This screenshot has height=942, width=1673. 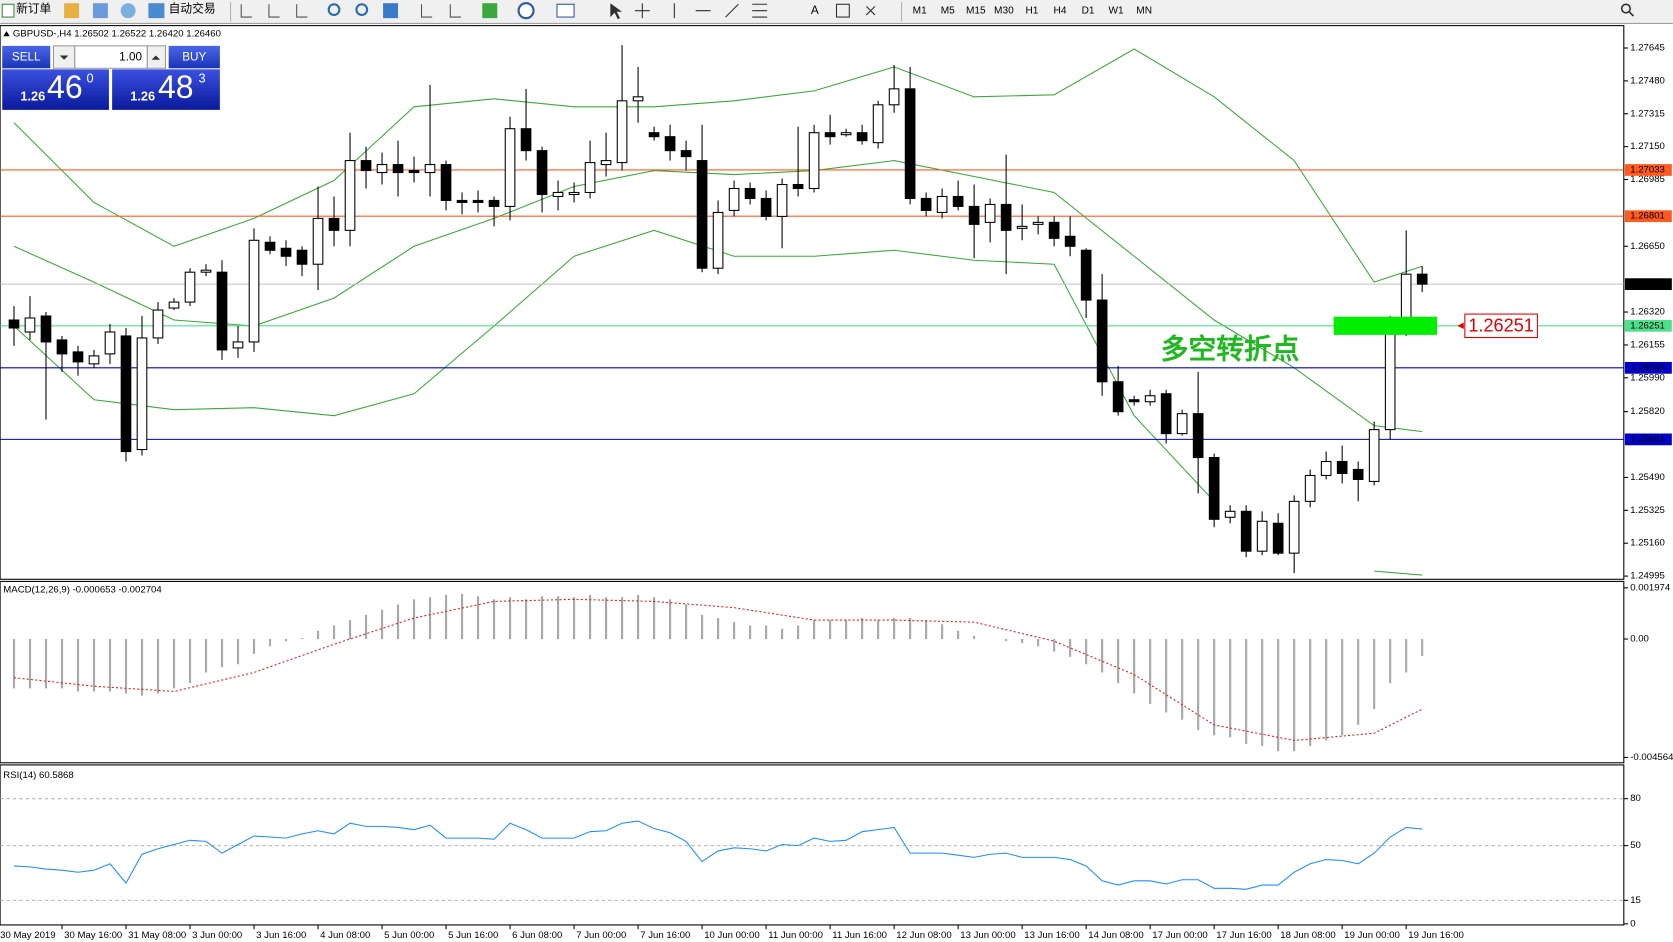 I want to click on price-label: 1.26251, so click(x=1647, y=325).